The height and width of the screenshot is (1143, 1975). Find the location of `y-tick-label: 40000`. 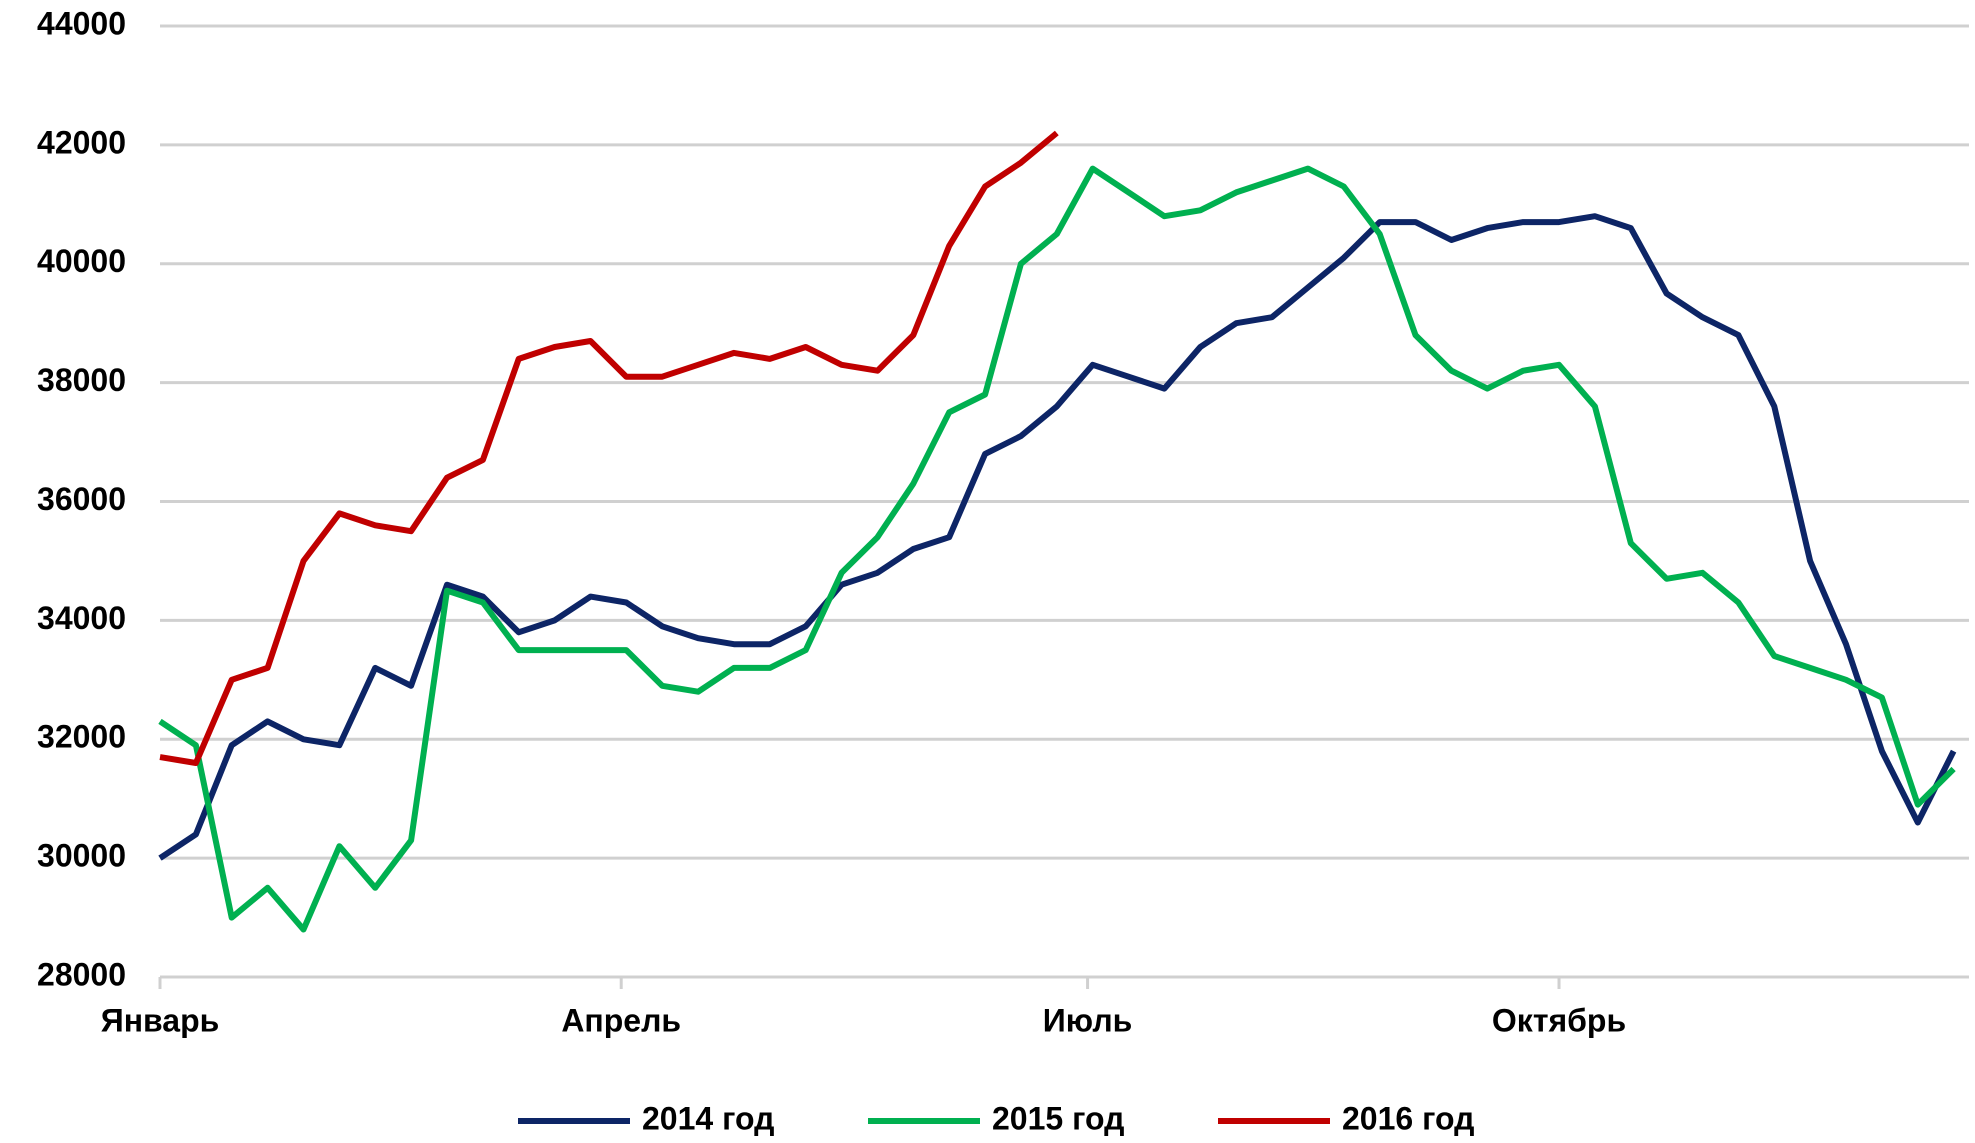

y-tick-label: 40000 is located at coordinates (81, 261).